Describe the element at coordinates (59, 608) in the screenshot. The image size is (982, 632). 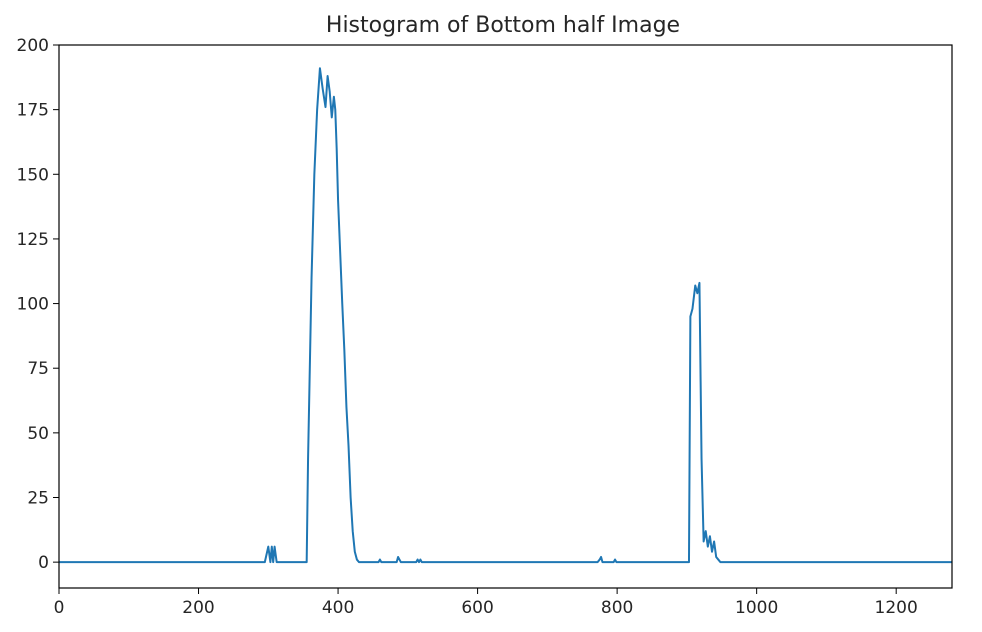
I see `x-tick-label: 0` at that location.